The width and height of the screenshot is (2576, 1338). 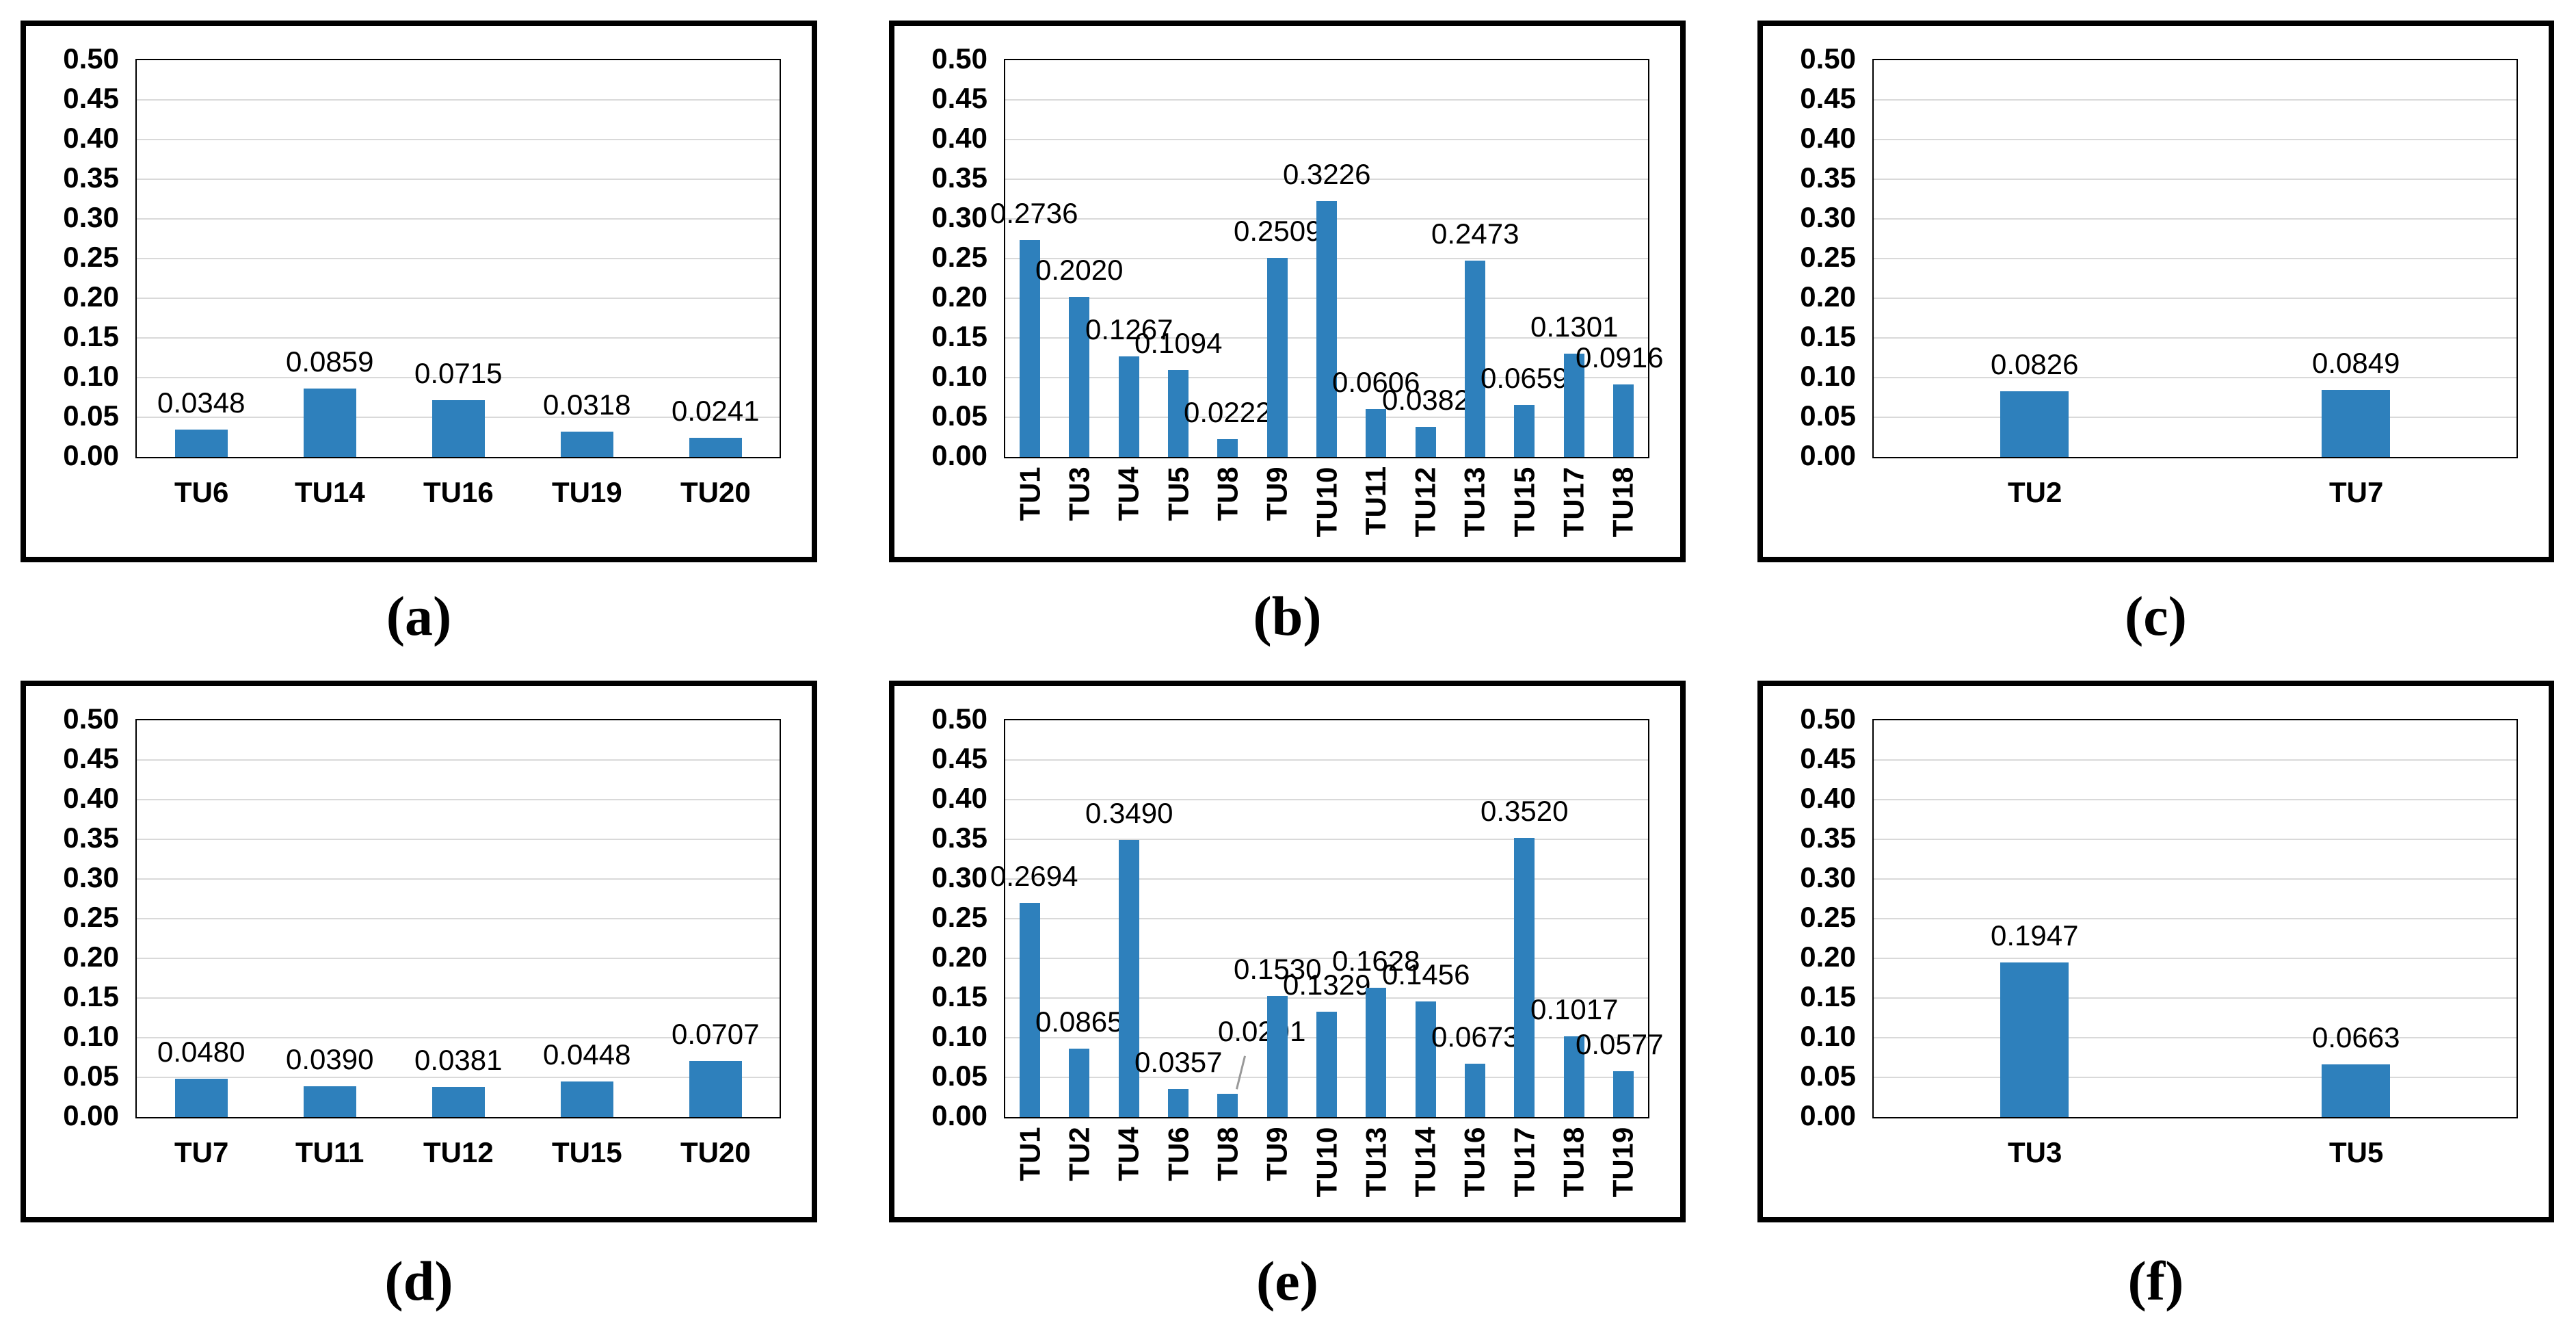 What do you see at coordinates (91, 1076) in the screenshot?
I see `y-tick-d-0.05: 0.05` at bounding box center [91, 1076].